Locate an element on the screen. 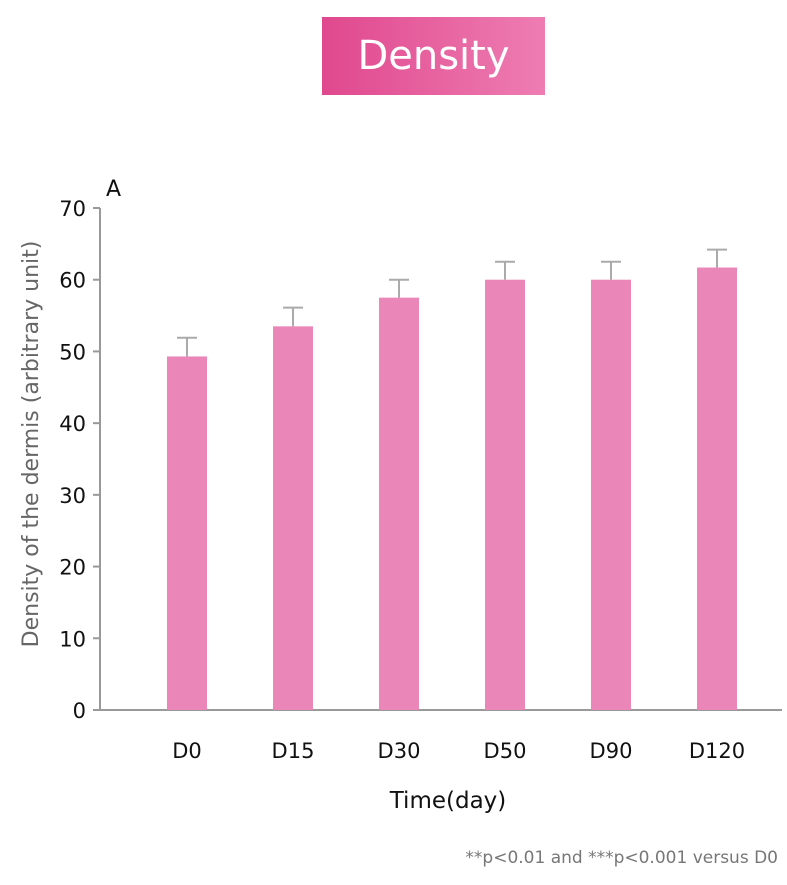 Image resolution: width=787 pixels, height=885 pixels. panel-label: A is located at coordinates (113, 189).